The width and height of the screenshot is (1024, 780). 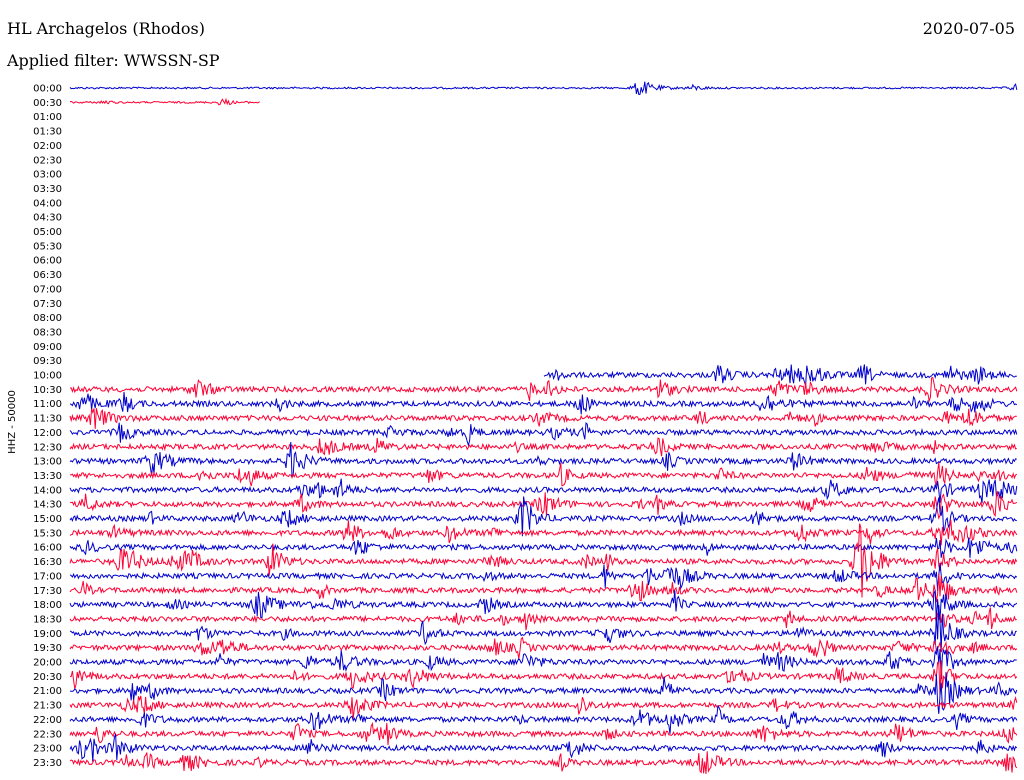 I want to click on tick-label-1700: 17:00, so click(x=47, y=576).